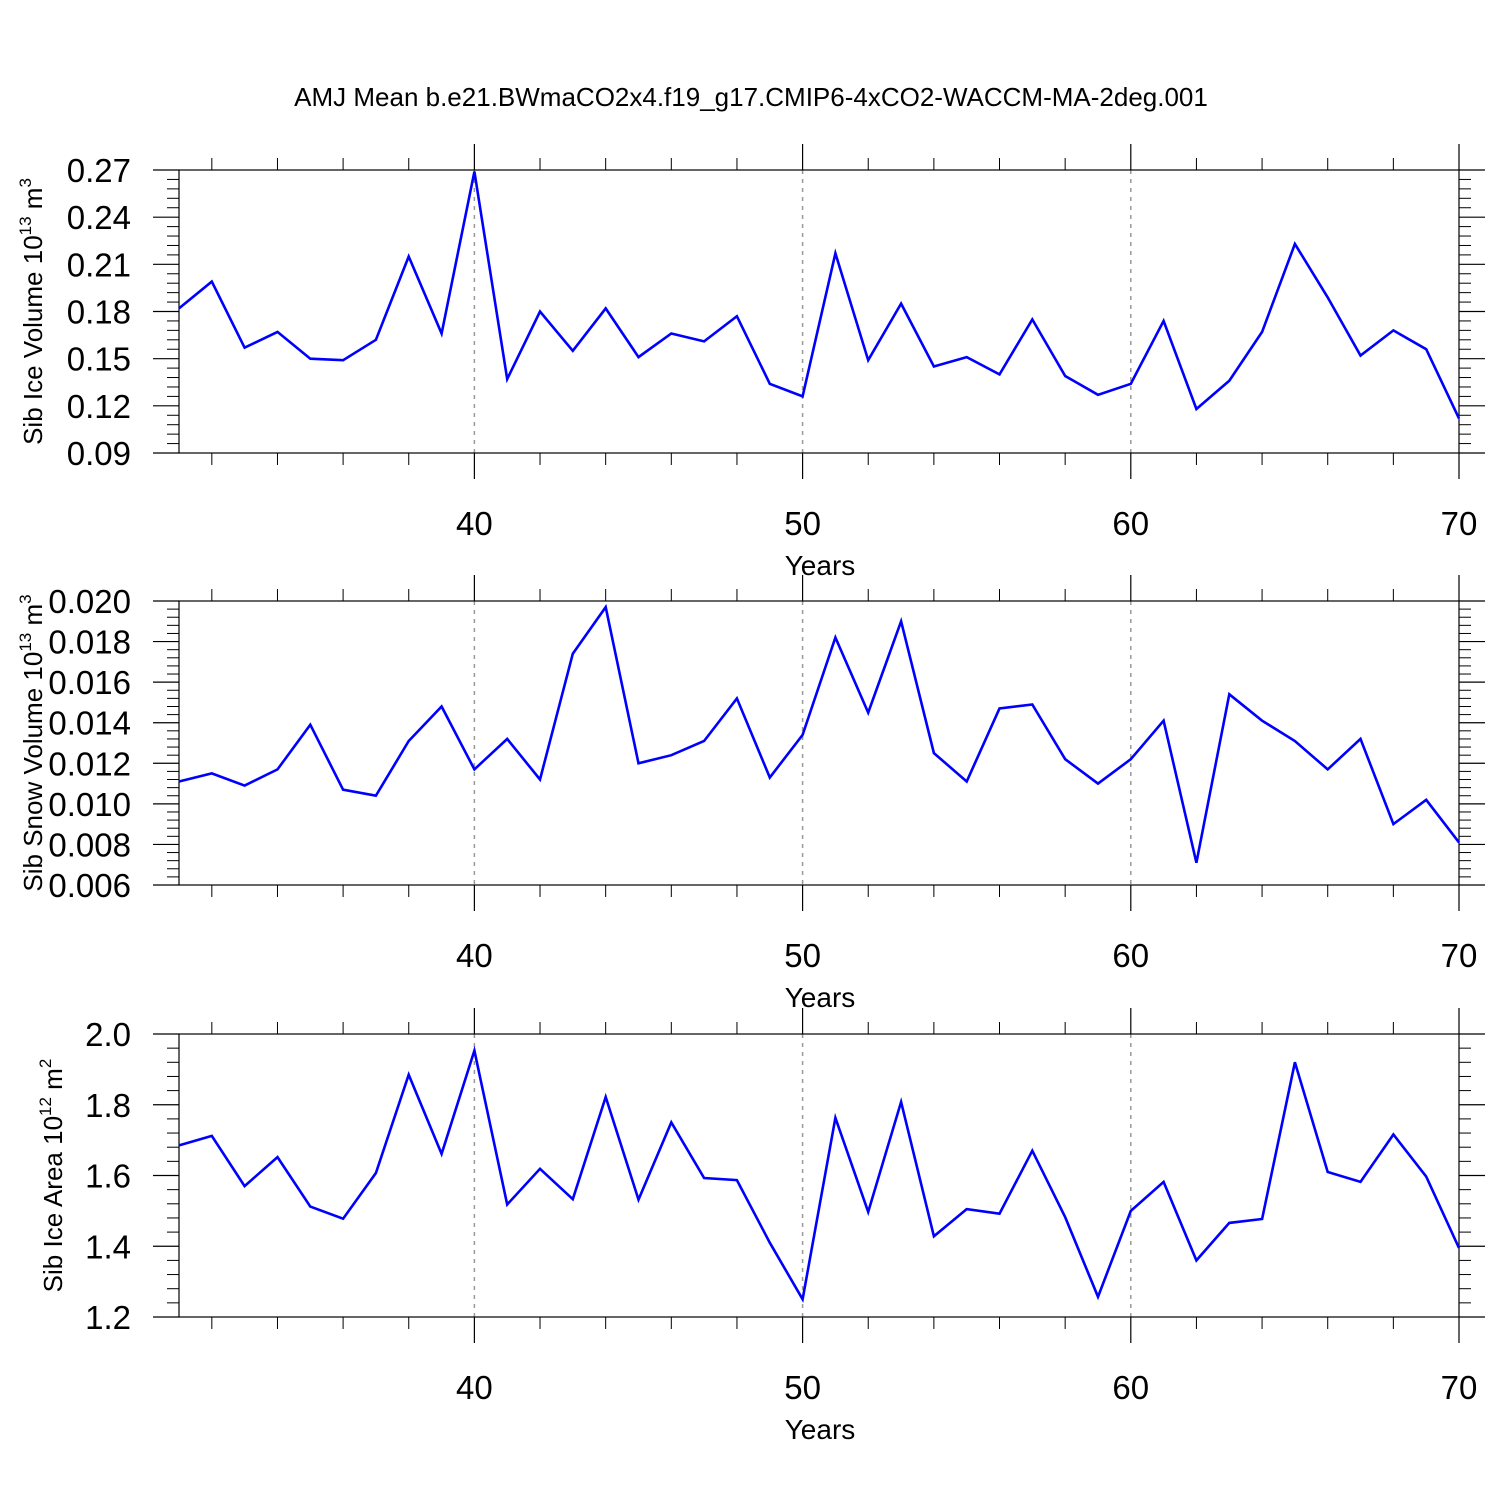 This screenshot has height=1500, width=1500. Describe the element at coordinates (99, 217) in the screenshot. I see `y-tick-label: 0.24` at that location.